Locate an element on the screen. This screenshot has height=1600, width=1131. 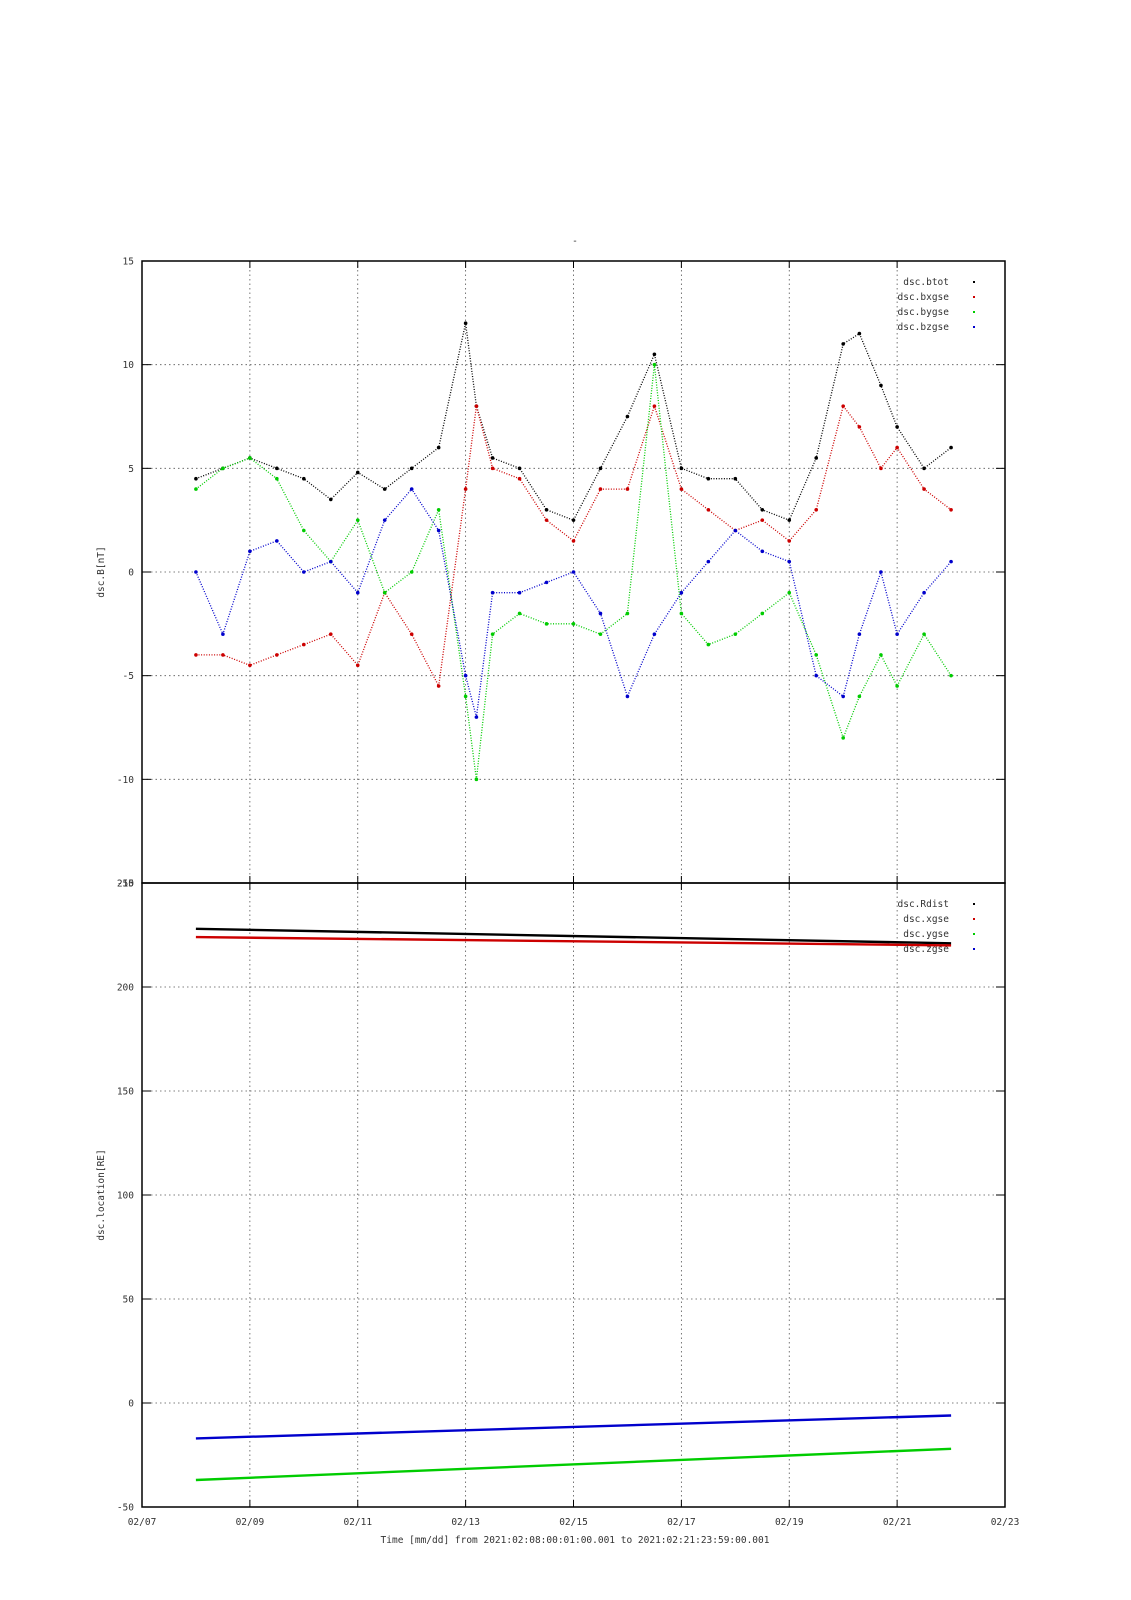
series-dsc-Rdist is located at coordinates (573, 936).